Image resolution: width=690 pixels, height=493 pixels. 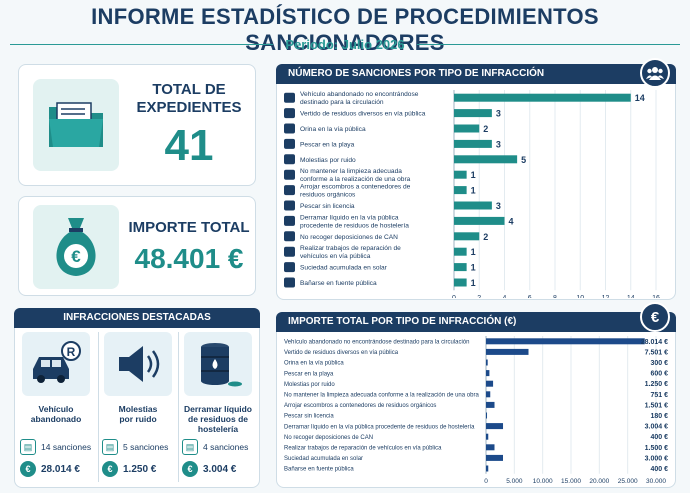 What do you see at coordinates (511, 221) in the screenshot?
I see `data-label: 4` at bounding box center [511, 221].